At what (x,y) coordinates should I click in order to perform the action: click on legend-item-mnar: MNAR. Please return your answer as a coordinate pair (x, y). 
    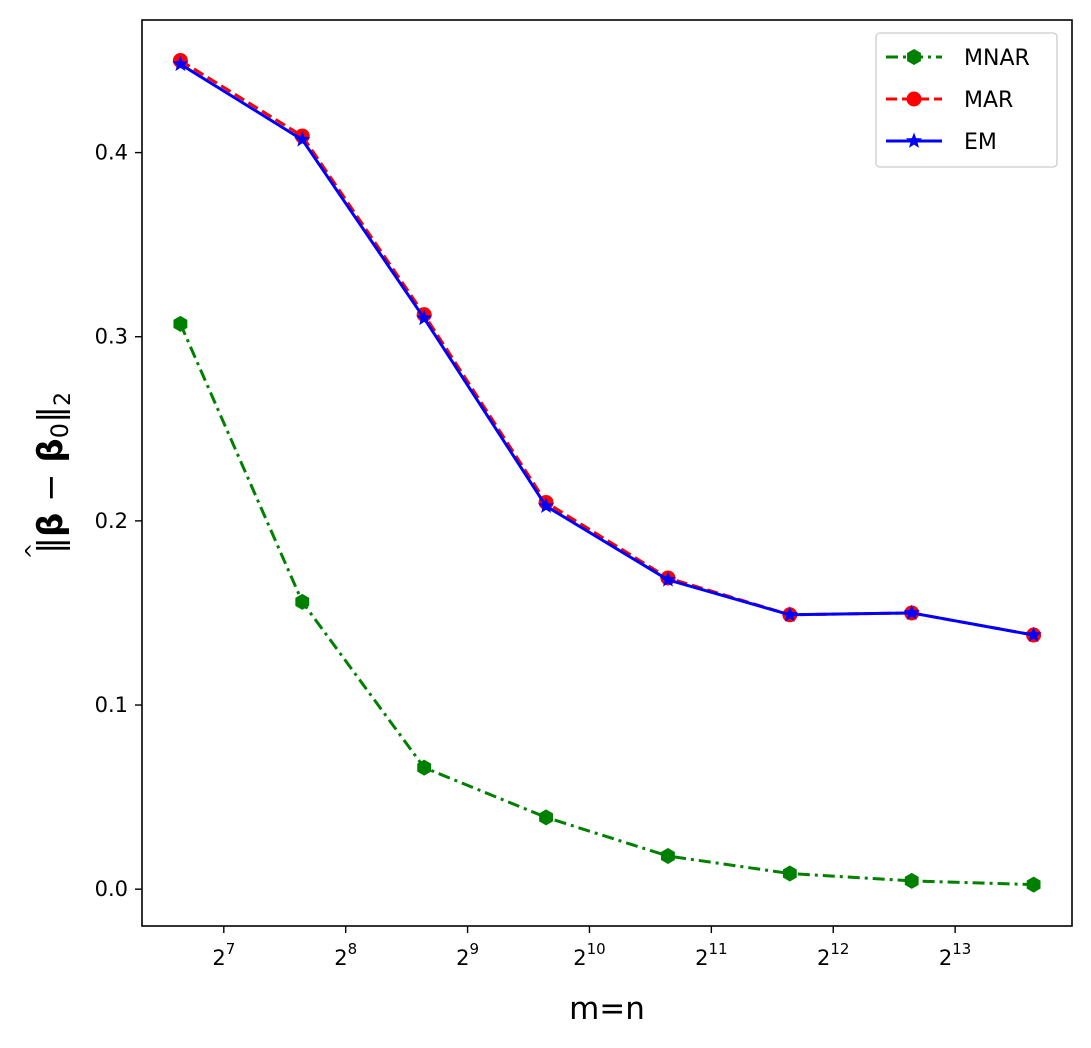
    Looking at the image, I should click on (958, 58).